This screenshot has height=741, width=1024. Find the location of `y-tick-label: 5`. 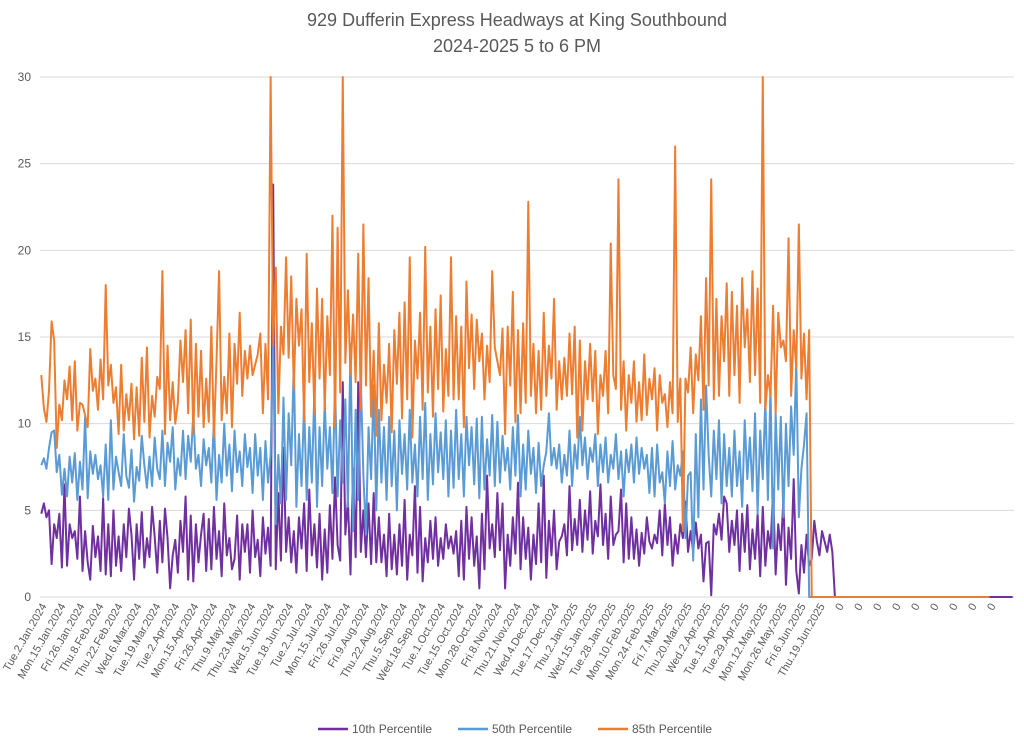

y-tick-label: 5 is located at coordinates (27, 510).